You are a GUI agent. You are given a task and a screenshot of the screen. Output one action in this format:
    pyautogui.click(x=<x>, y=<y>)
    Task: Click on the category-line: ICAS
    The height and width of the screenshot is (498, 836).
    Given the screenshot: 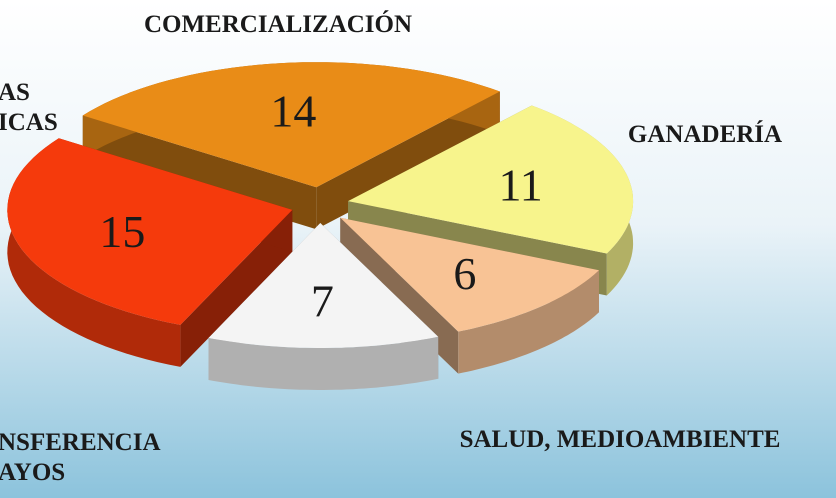 What is the action you would take?
    pyautogui.click(x=29, y=122)
    